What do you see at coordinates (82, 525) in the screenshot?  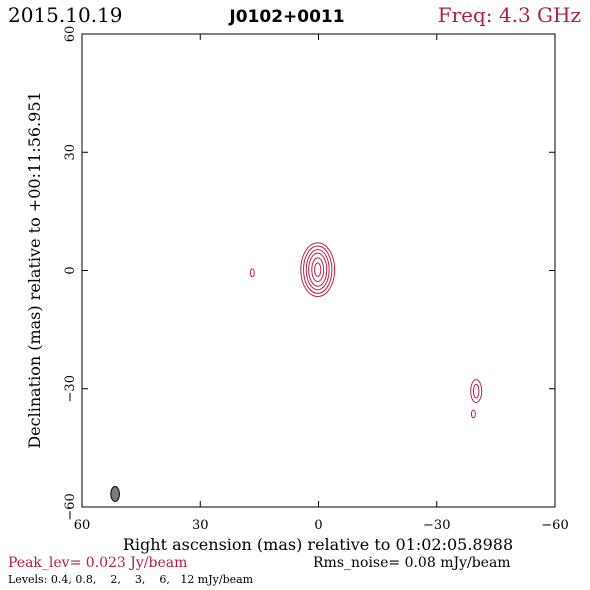 I see `x-tick-label-0: 60` at bounding box center [82, 525].